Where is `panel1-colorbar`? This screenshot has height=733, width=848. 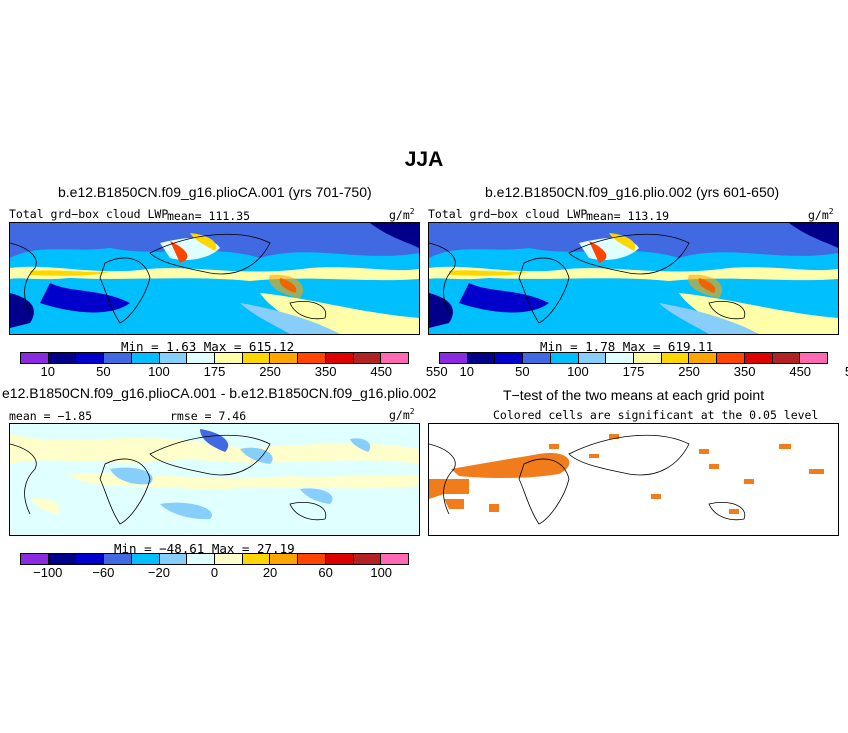
panel1-colorbar is located at coordinates (214, 358).